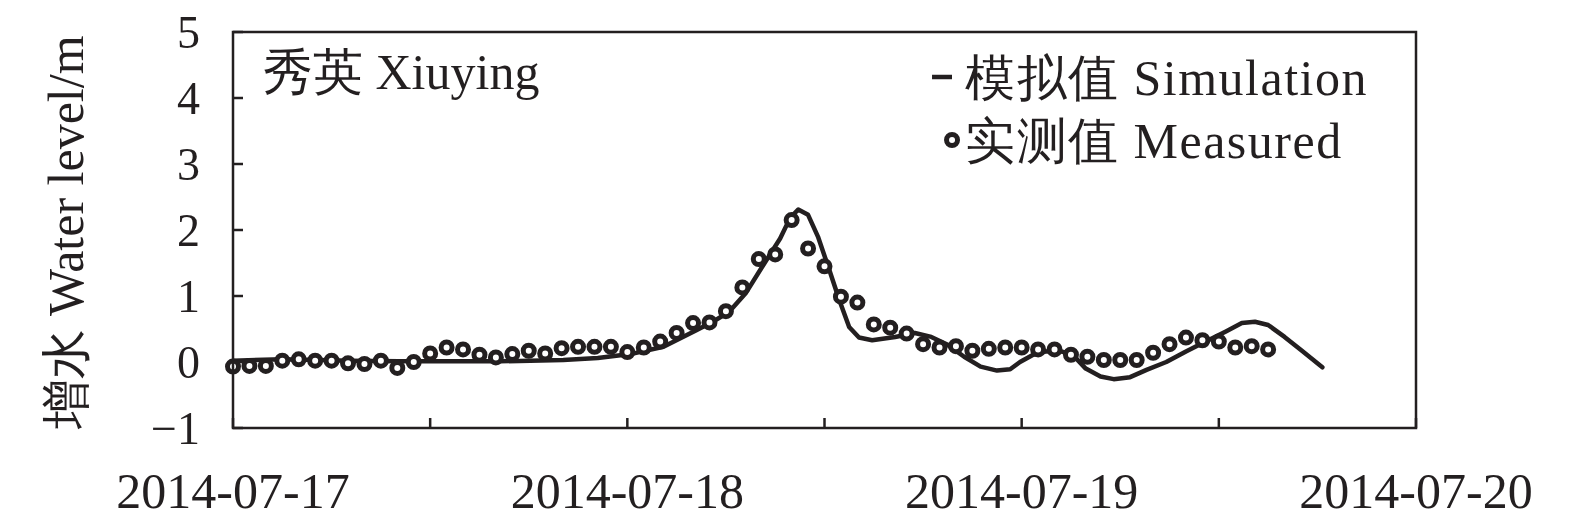  What do you see at coordinates (627, 491) in the screenshot?
I see `x-tick-label: 2014-07-18` at bounding box center [627, 491].